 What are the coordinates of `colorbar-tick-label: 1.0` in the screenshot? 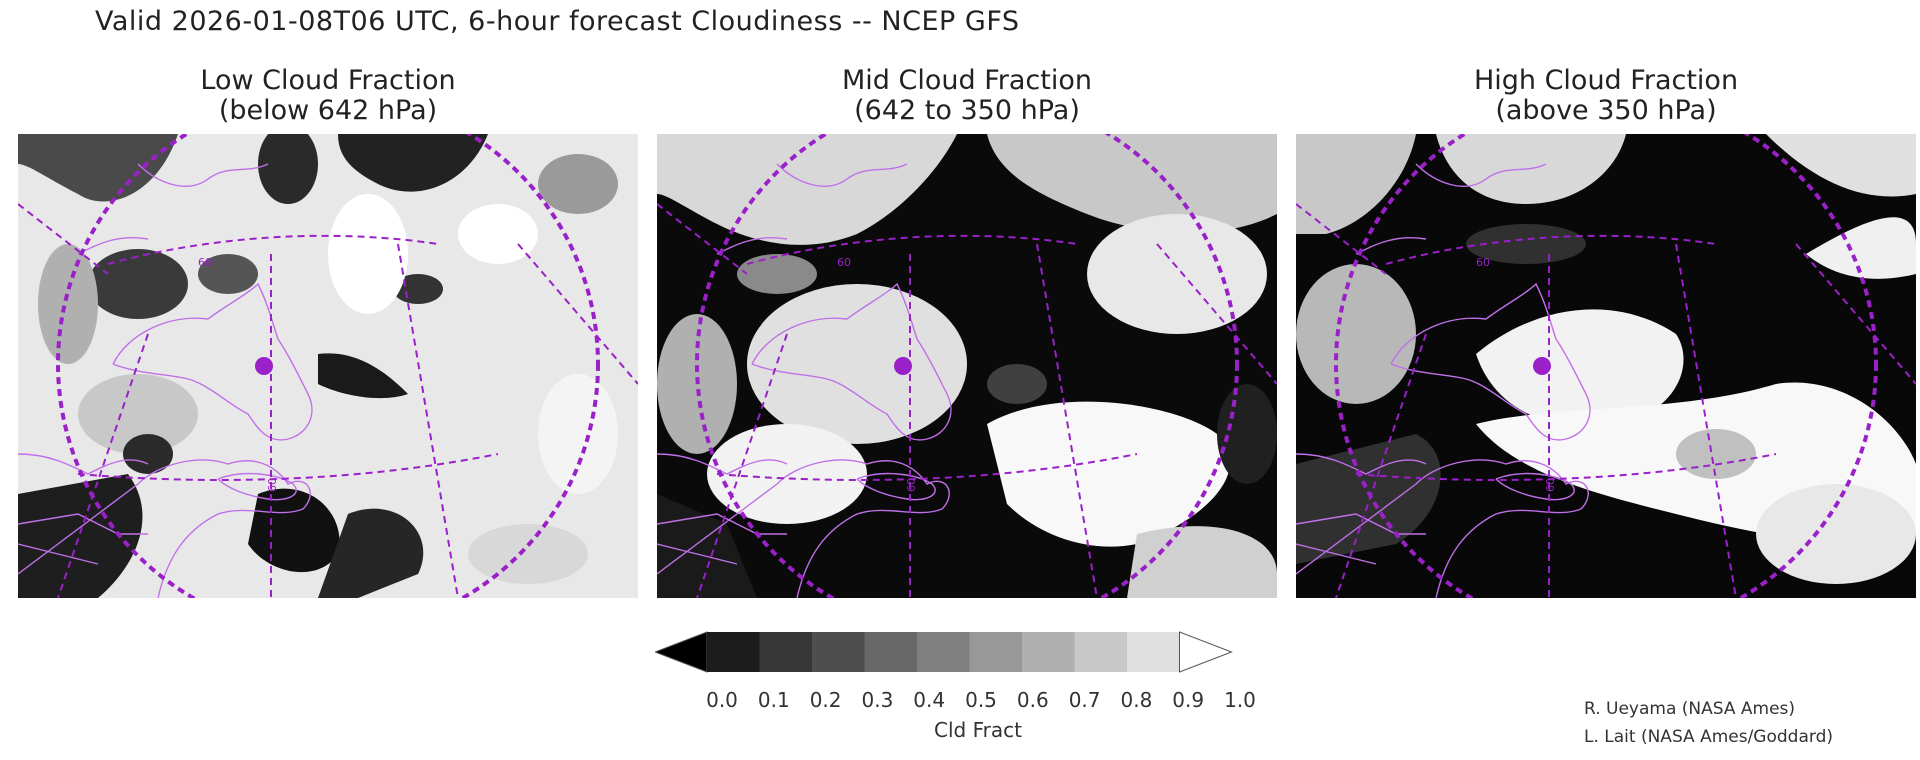 It's located at (1240, 700).